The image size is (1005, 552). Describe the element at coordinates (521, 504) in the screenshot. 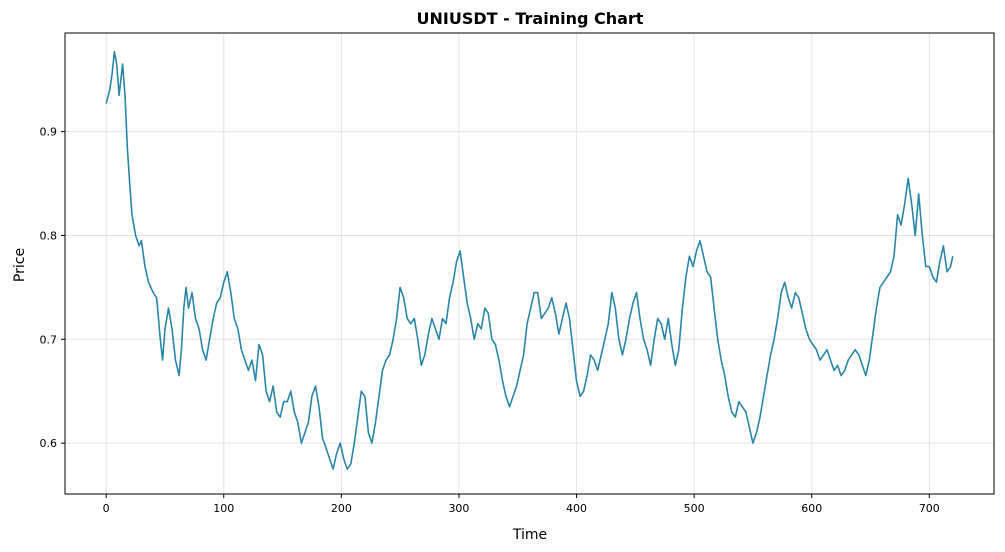

I see `x-axis: 0 100 200 300 400 500 600 700` at that location.